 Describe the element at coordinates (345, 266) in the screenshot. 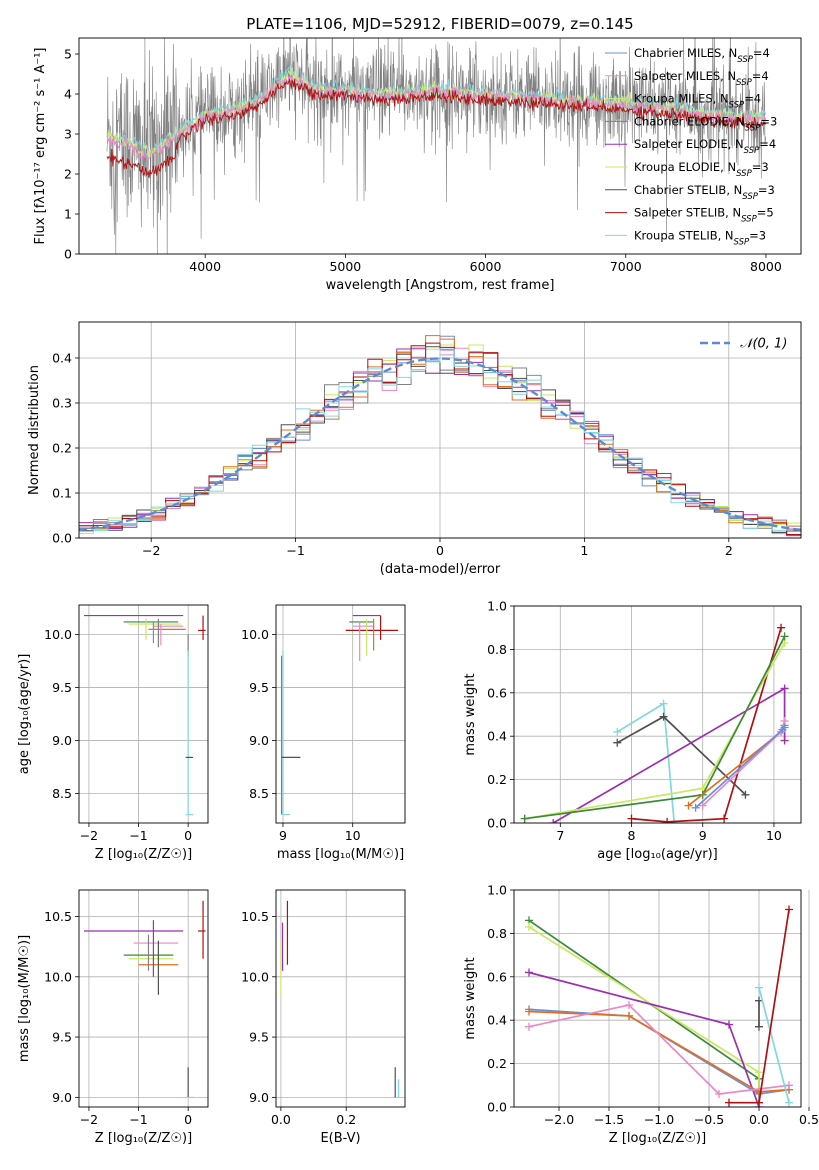

I see `x-tick-label: 5000` at that location.